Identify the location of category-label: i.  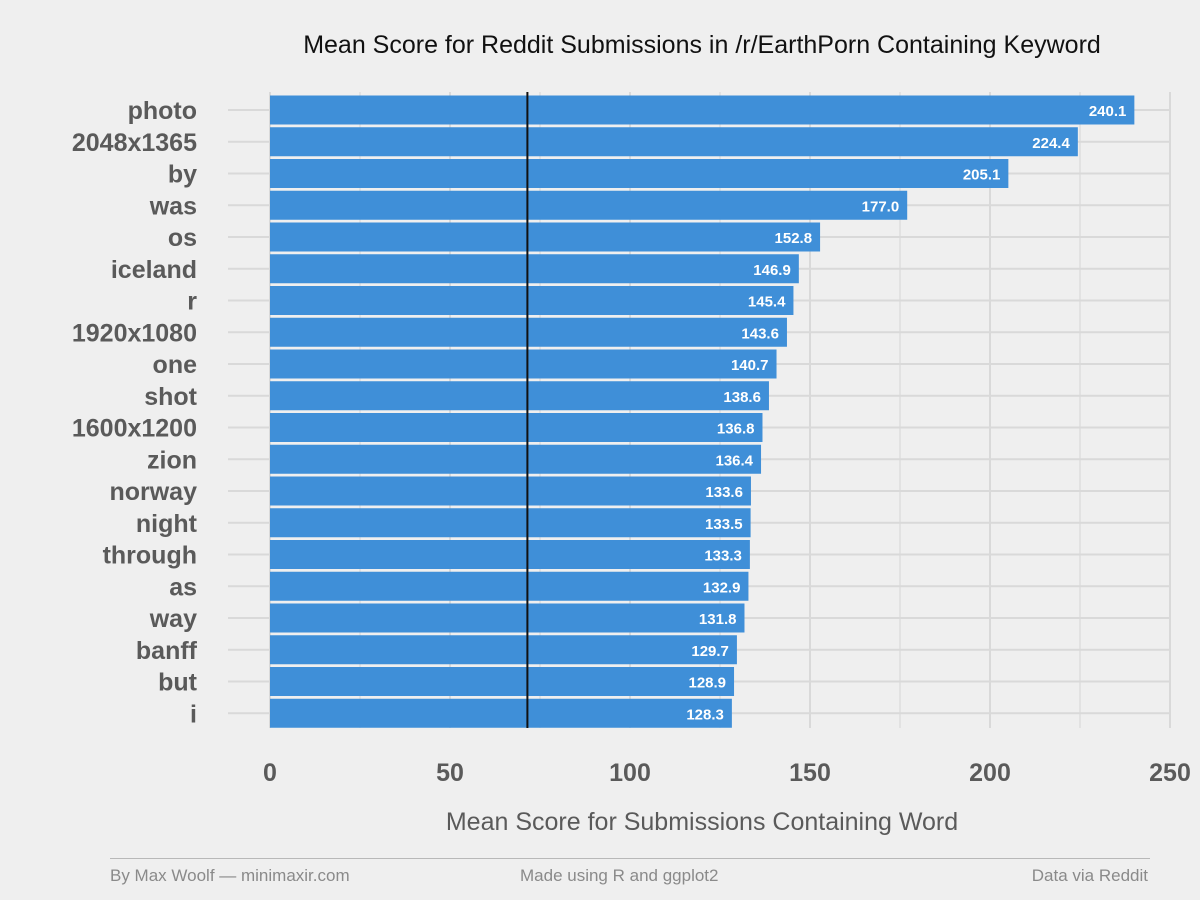
(193, 714).